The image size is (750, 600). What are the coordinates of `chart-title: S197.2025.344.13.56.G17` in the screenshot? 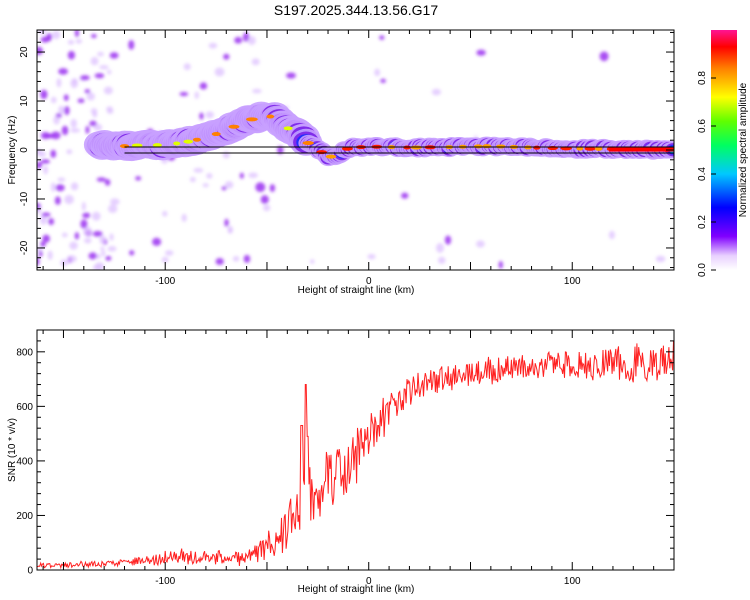 It's located at (356, 10).